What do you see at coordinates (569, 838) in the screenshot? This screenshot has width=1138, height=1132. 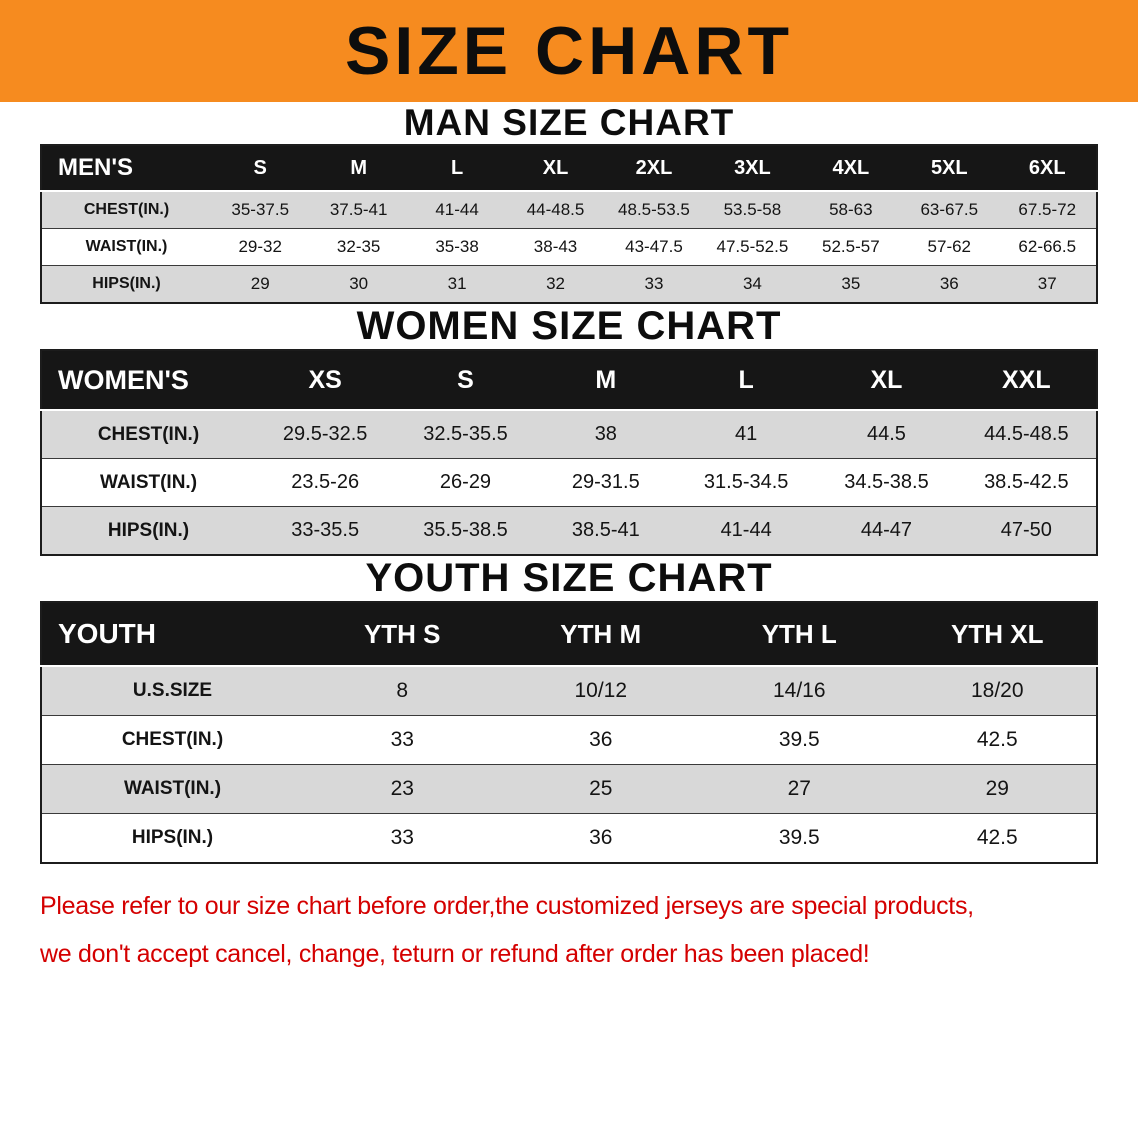 I see `table-row: HIPS(IN.) 33 36 39.5 42.5` at bounding box center [569, 838].